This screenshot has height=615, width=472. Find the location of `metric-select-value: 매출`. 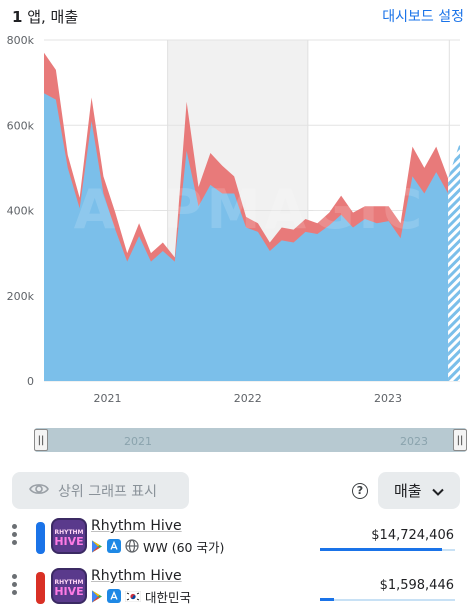

metric-select-value: 매출 is located at coordinates (408, 491).